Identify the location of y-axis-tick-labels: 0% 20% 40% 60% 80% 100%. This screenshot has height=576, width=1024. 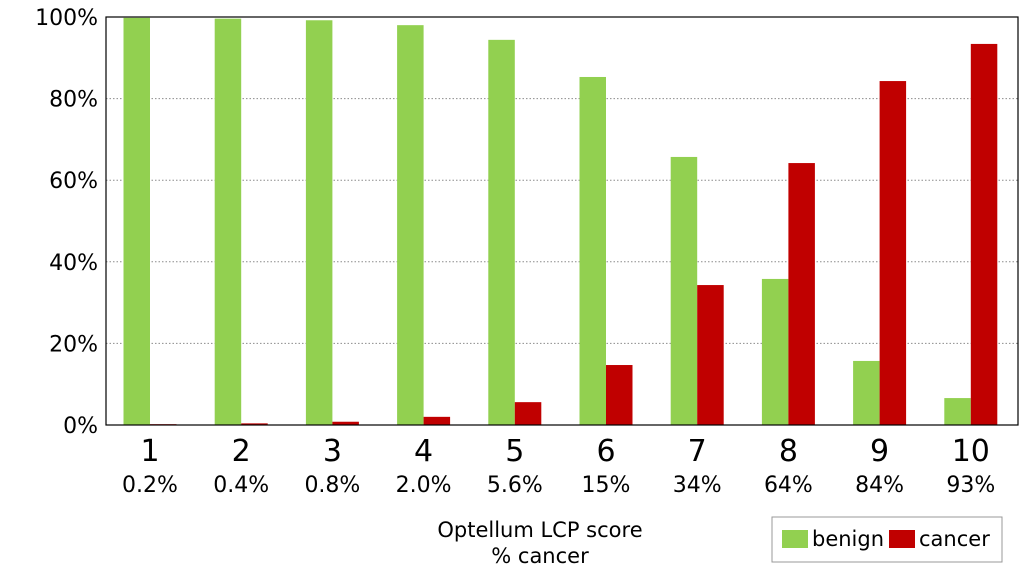
(66, 222).